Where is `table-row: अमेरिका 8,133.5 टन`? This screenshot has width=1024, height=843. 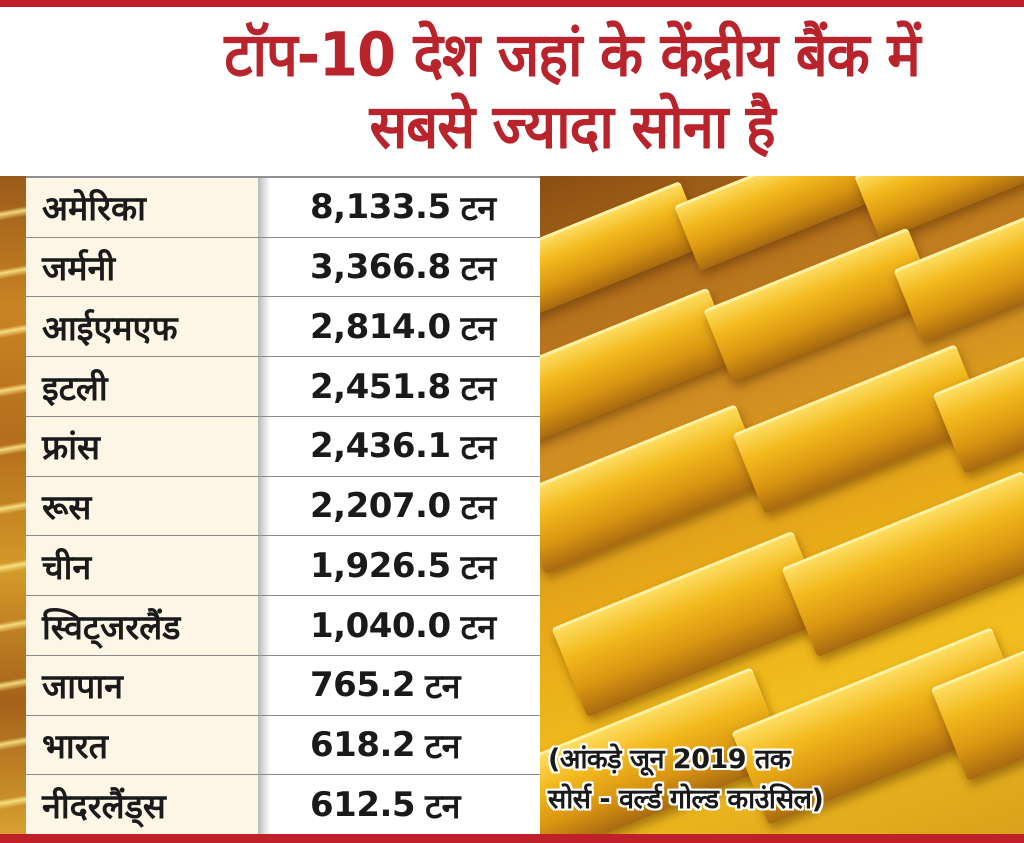
table-row: अमेरिका 8,133.5 टन is located at coordinates (283, 208).